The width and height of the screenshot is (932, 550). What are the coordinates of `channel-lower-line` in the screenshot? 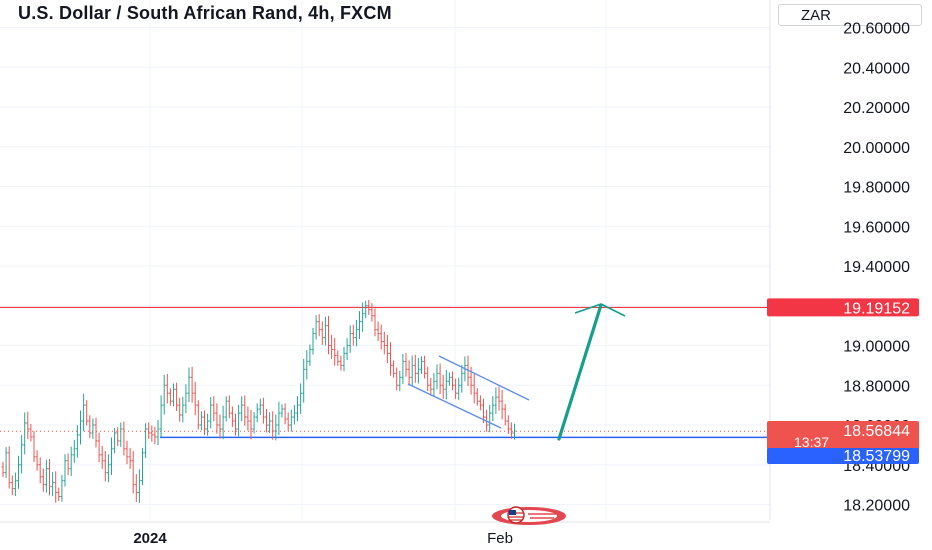 It's located at (454, 406).